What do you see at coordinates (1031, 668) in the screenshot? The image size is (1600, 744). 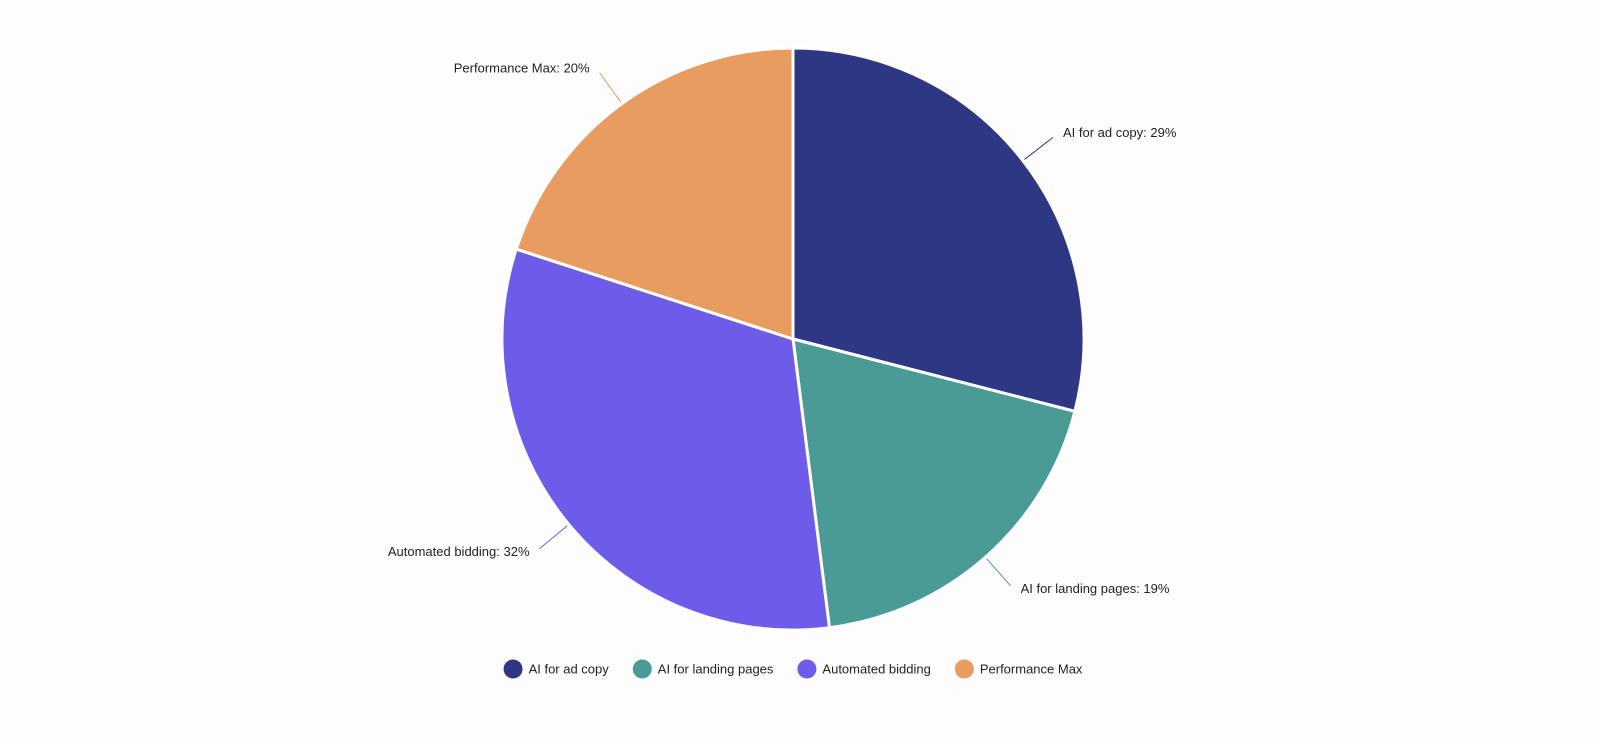 I see `legend-label: Performance Max` at bounding box center [1031, 668].